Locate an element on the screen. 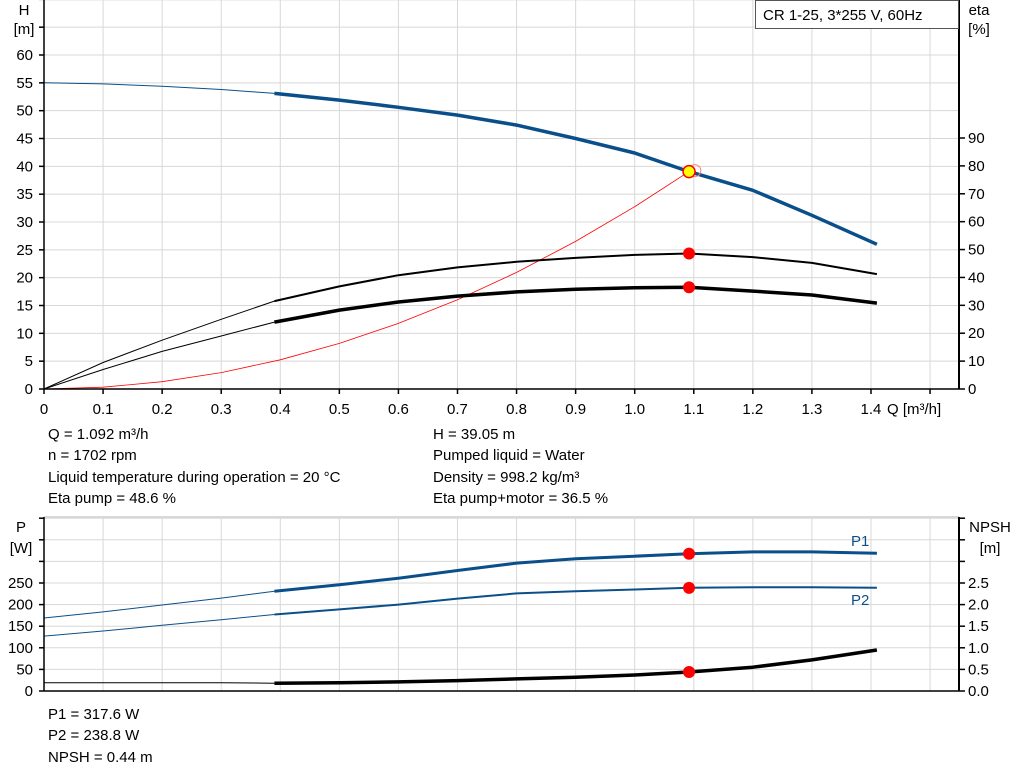 The height and width of the screenshot is (781, 1024). h-tick-label: 30 is located at coordinates (24, 222).